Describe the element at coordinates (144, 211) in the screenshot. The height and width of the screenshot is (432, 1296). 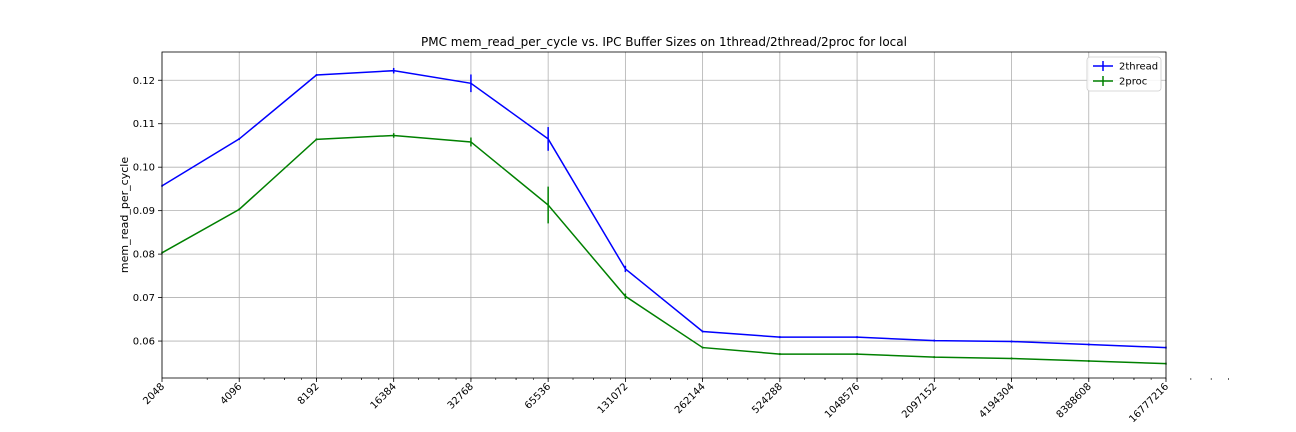
I see `y-tick-label: 0.09` at that location.